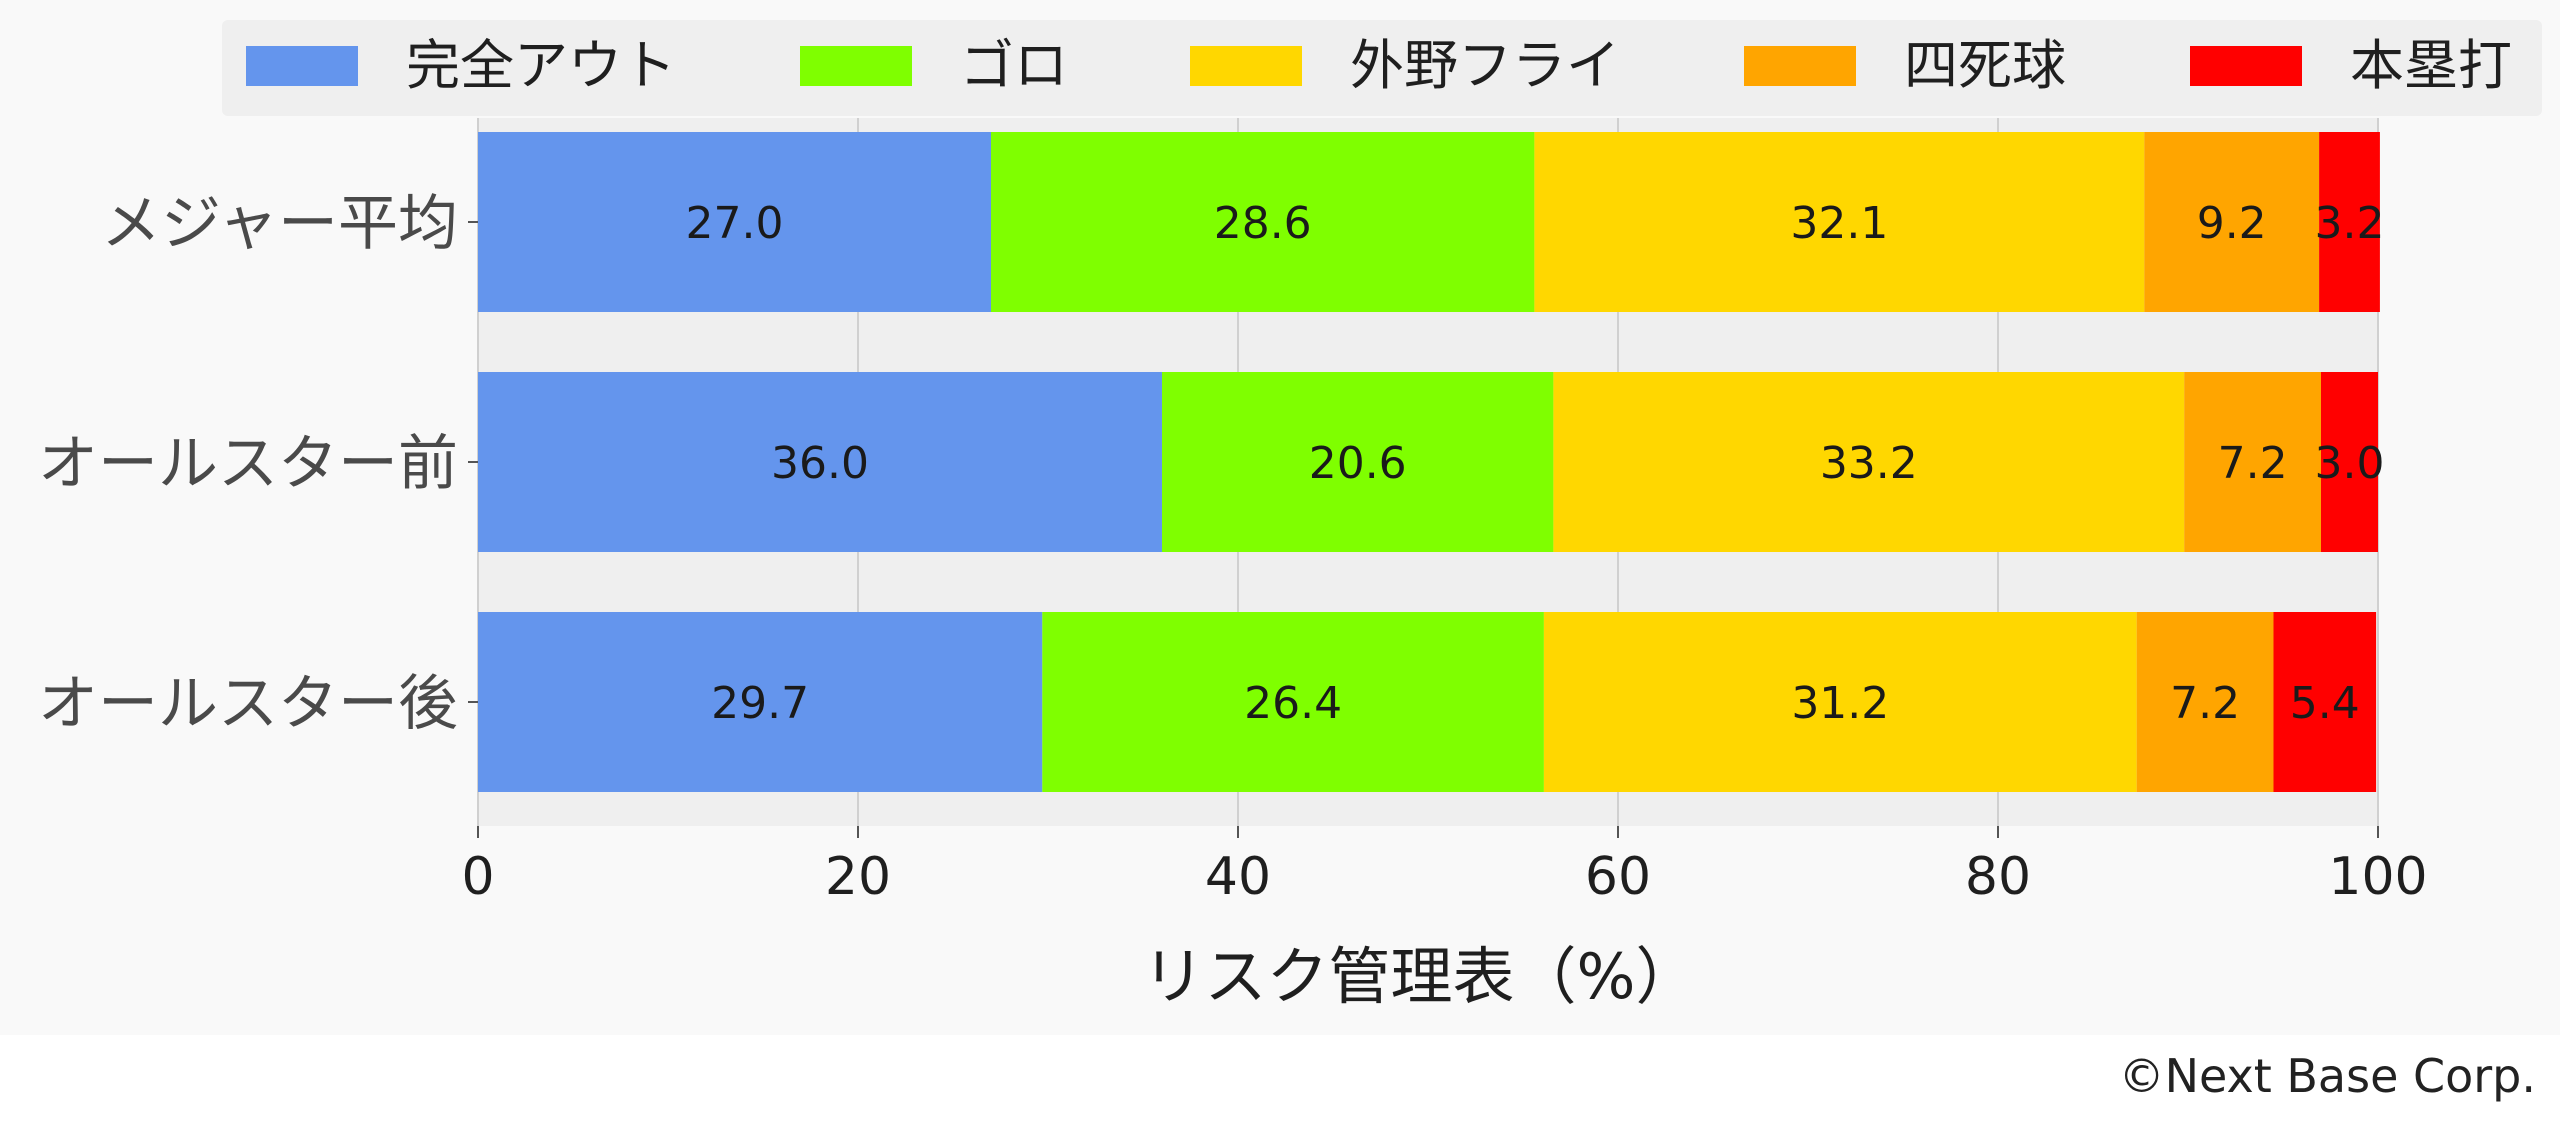  Describe the element at coordinates (1485, 65) in the screenshot. I see `legend-label: 外野フライ` at that location.